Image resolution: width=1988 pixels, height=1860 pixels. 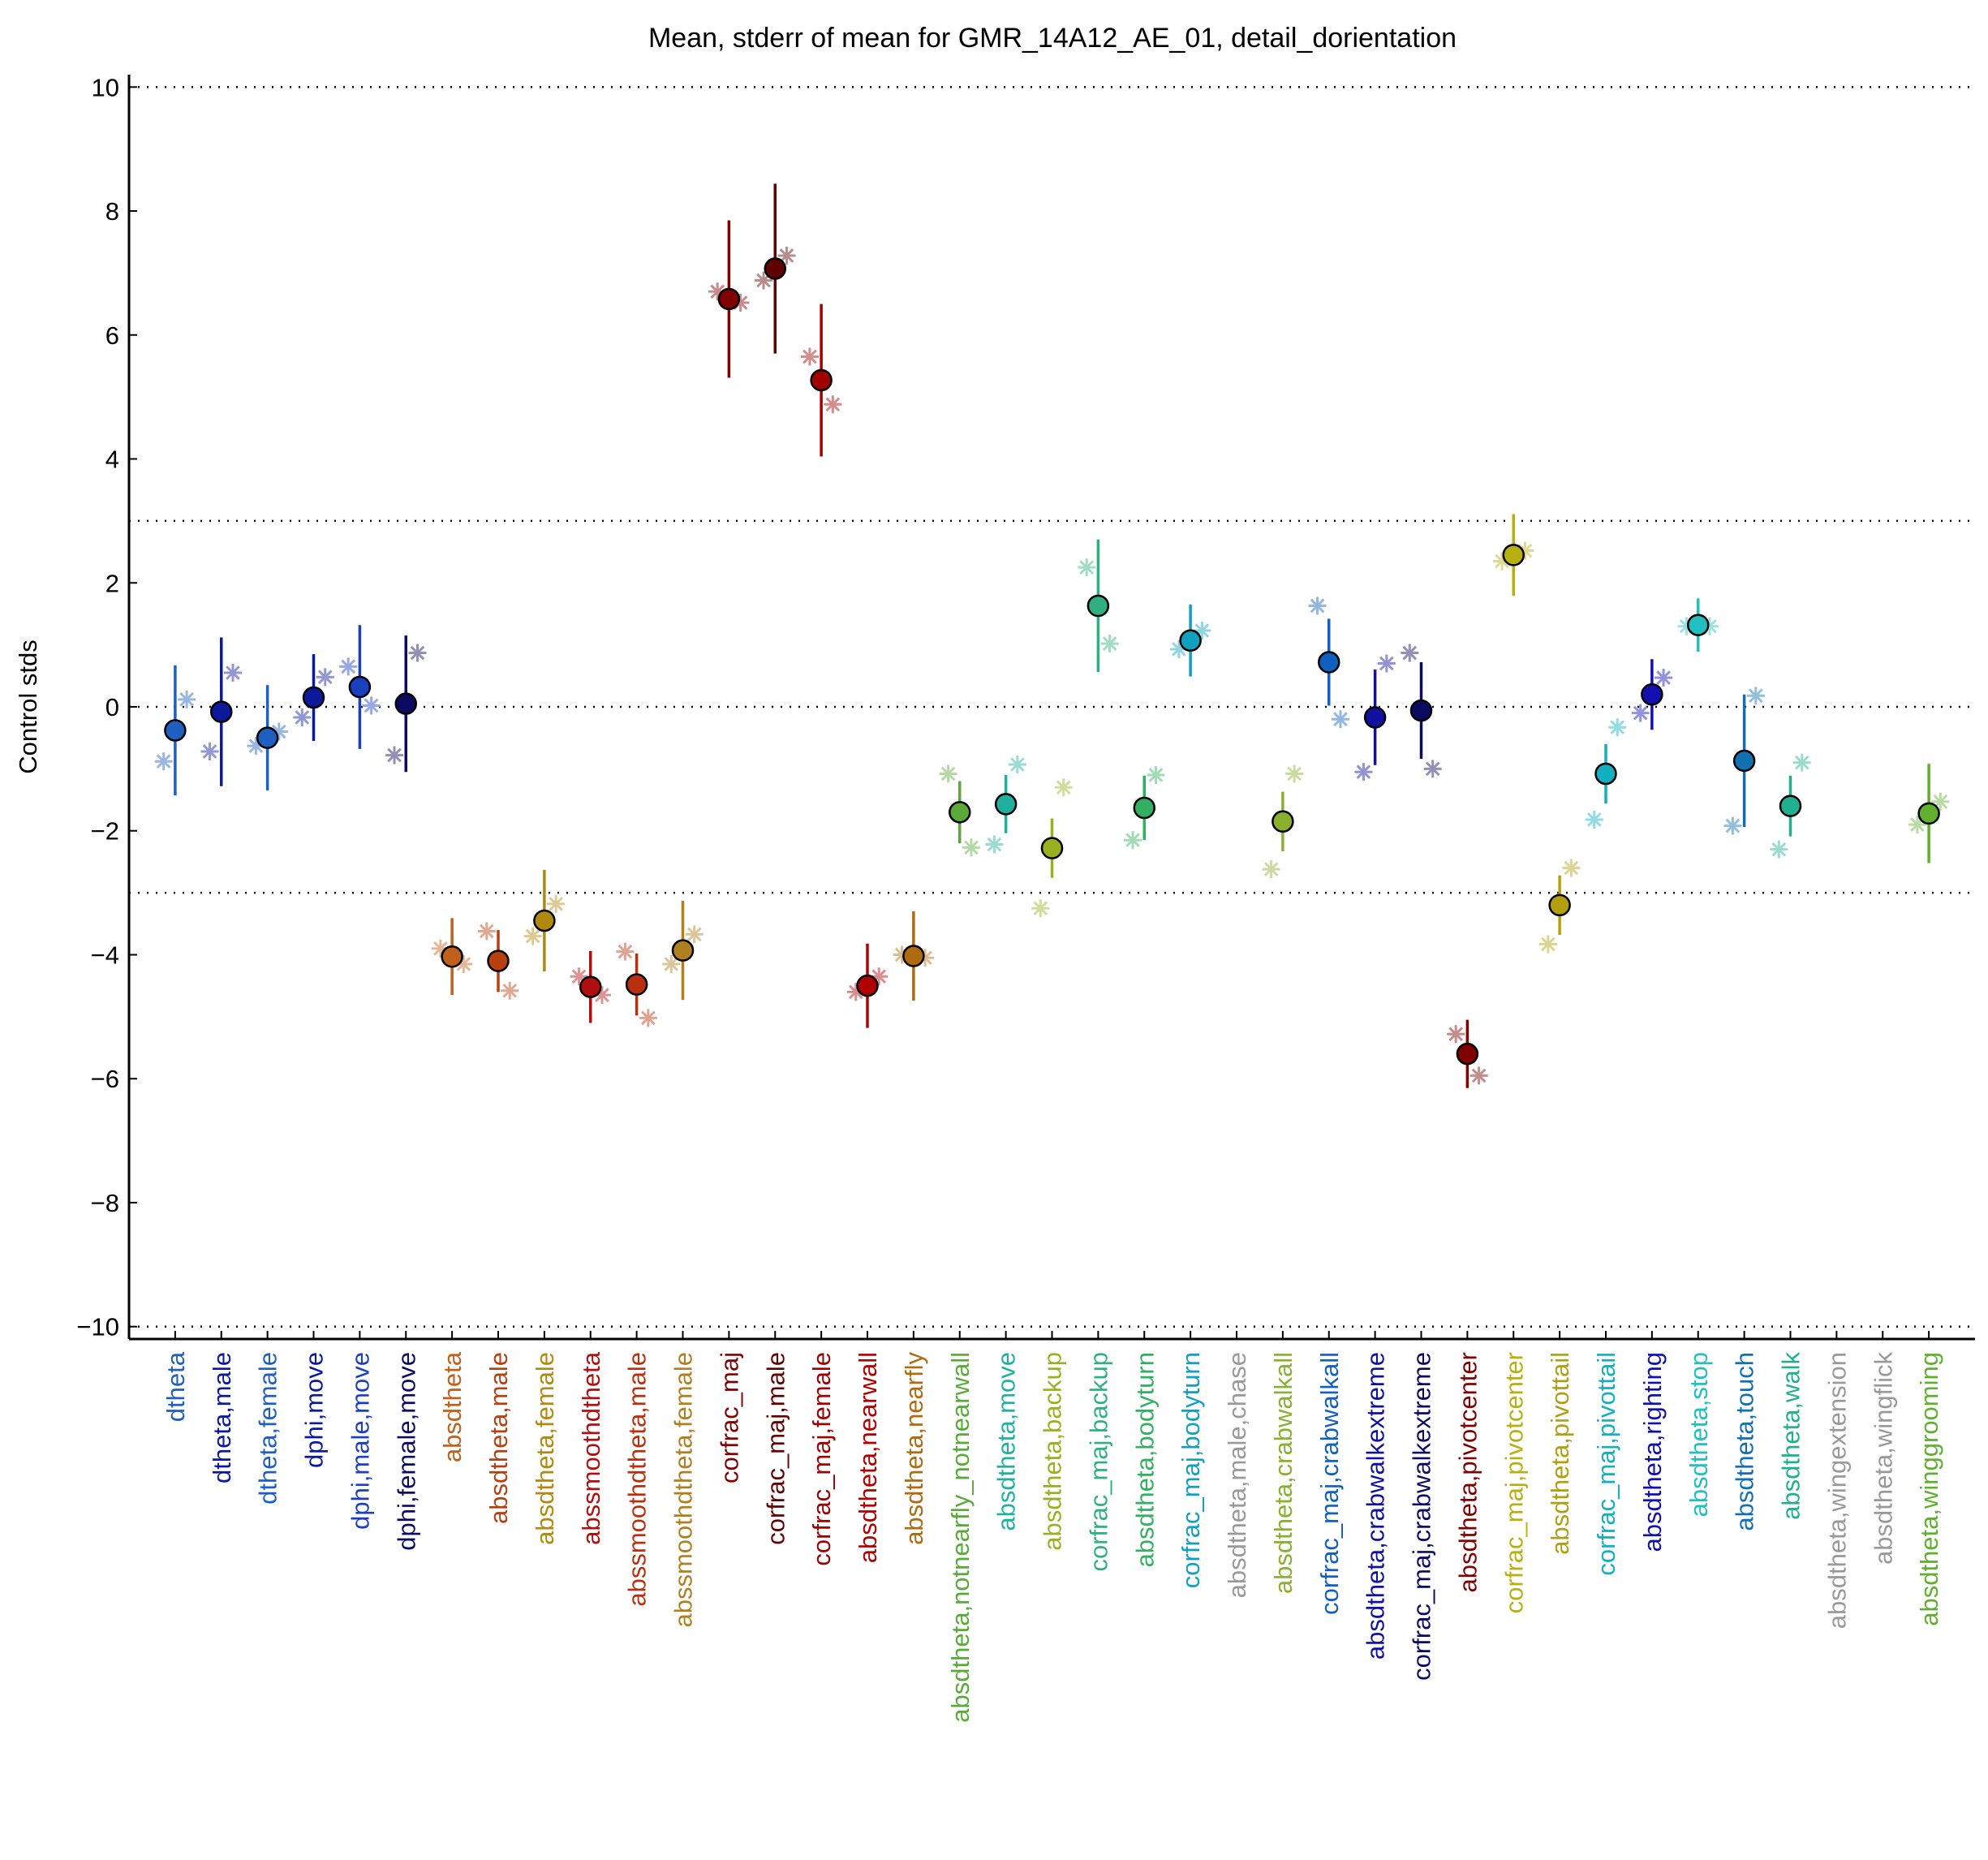 I want to click on x-tick-label: abssmoothdtheta,female, so click(x=683, y=1490).